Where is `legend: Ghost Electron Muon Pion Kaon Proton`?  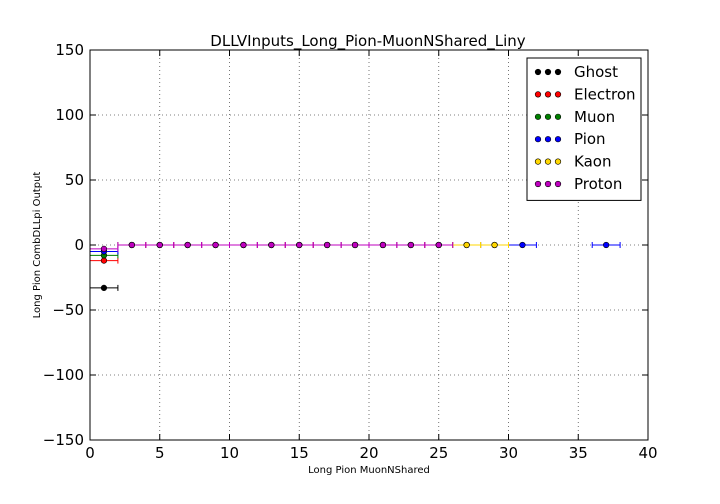 legend: Ghost Electron Muon Pion Kaon Proton is located at coordinates (584, 129).